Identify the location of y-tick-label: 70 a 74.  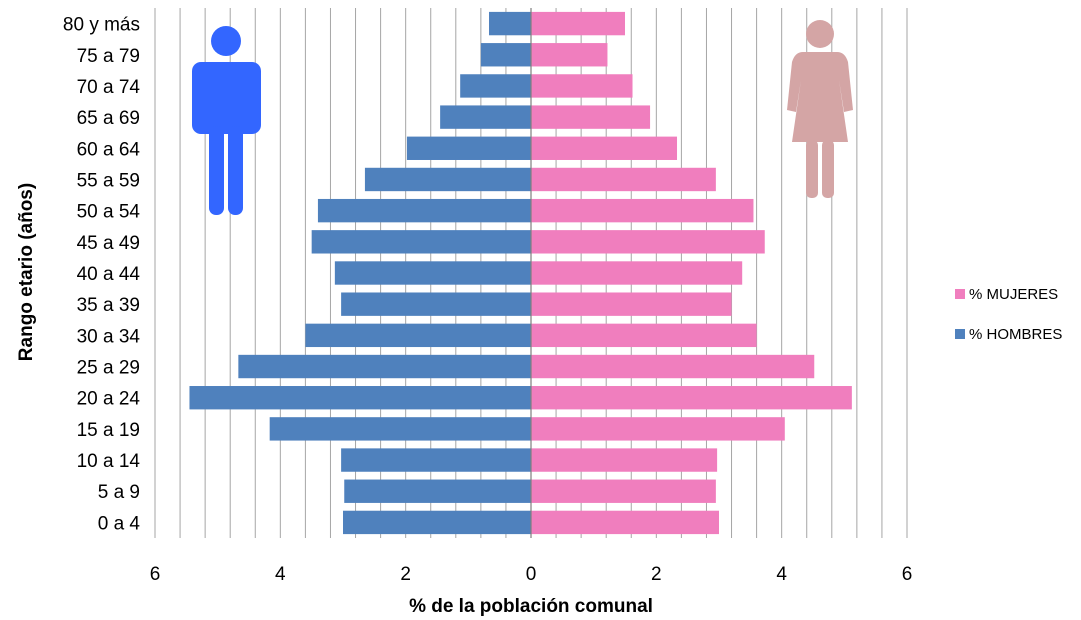
(109, 87).